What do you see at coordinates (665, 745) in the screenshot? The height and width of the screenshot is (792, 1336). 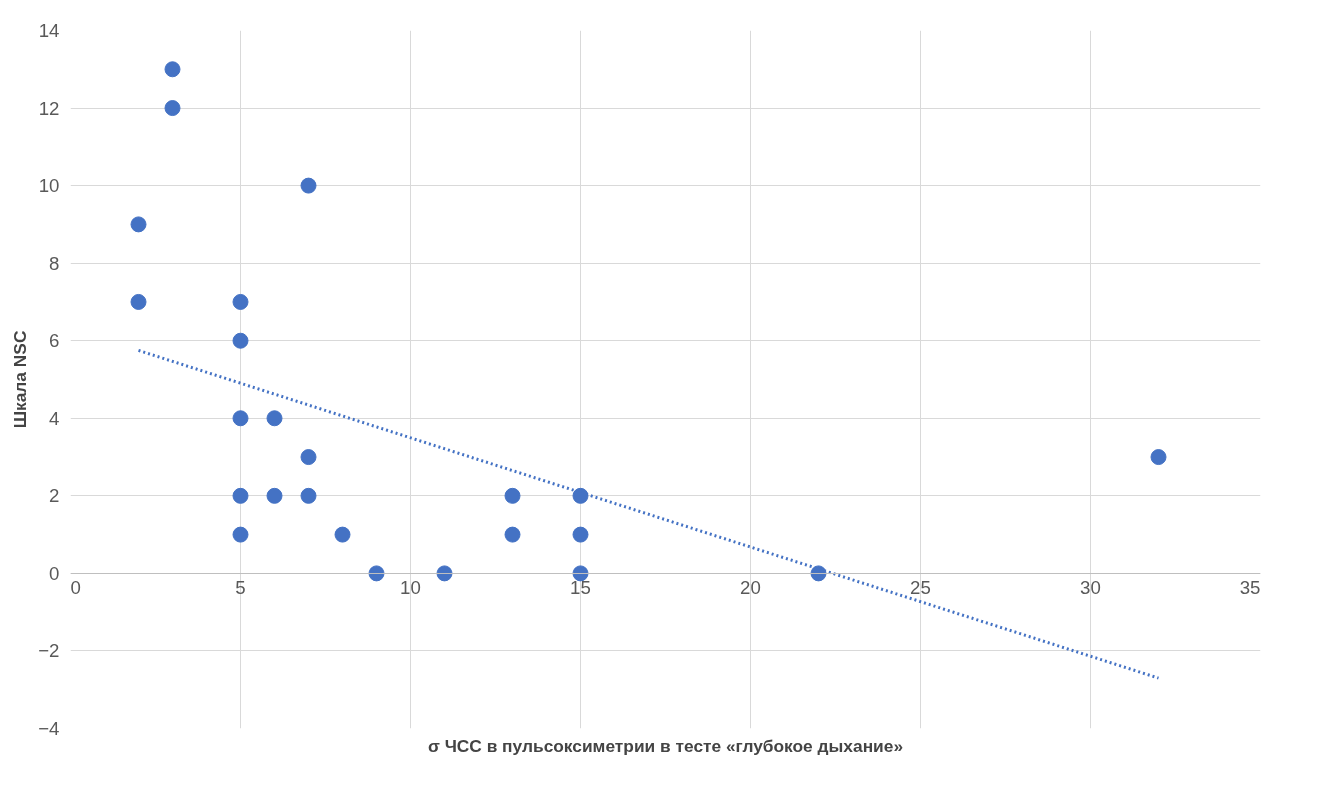 I see `x-axis-title: σ ЧСС в пульсоксиметрии в тесте «глубокое дыхание»` at bounding box center [665, 745].